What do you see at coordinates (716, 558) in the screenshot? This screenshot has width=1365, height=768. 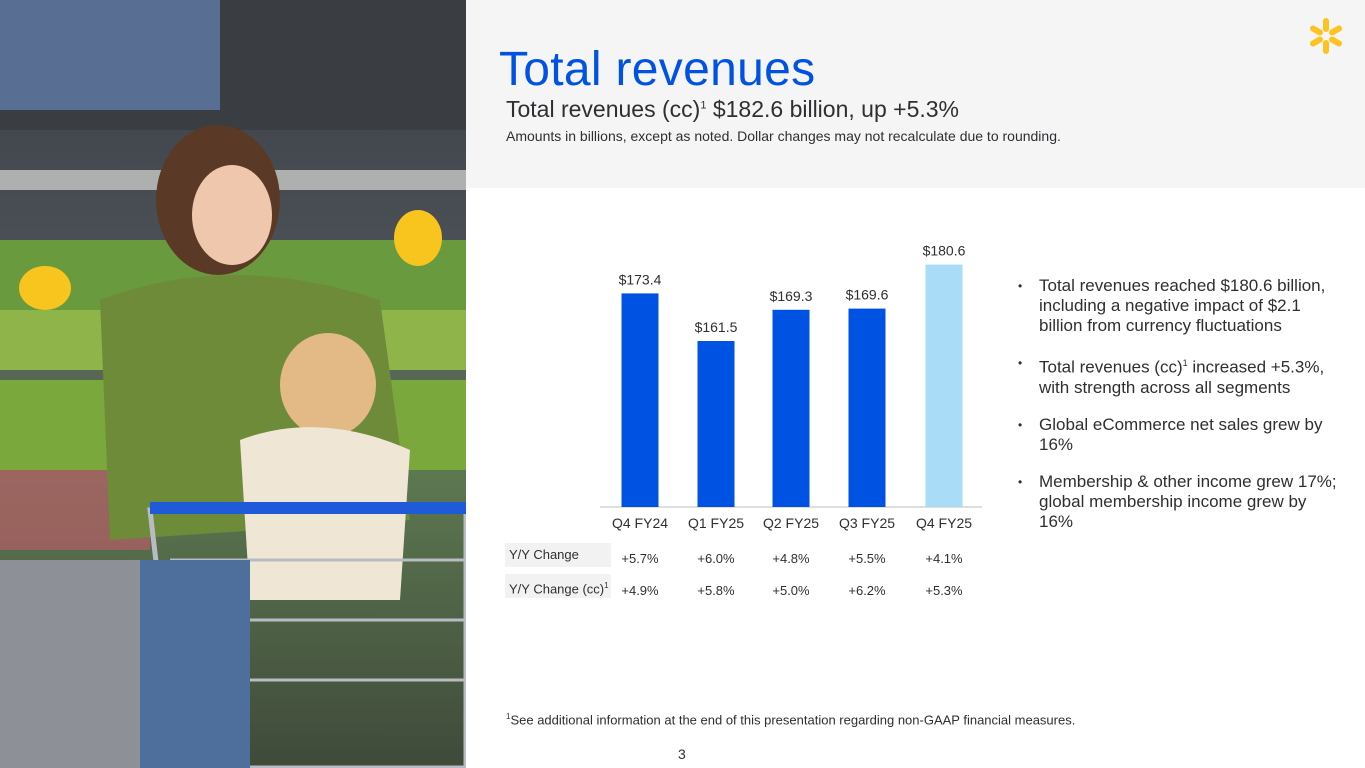 I see `yy-change-value: +6.0%` at bounding box center [716, 558].